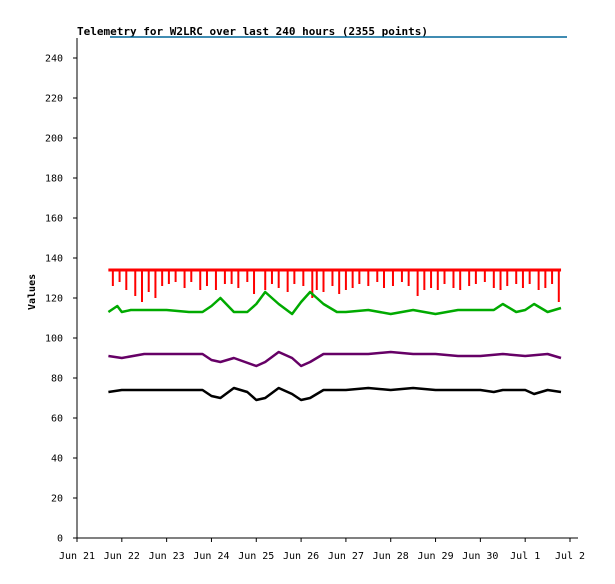 The image size is (615, 584). I want to click on y-tick-label: 60, so click(57, 419).